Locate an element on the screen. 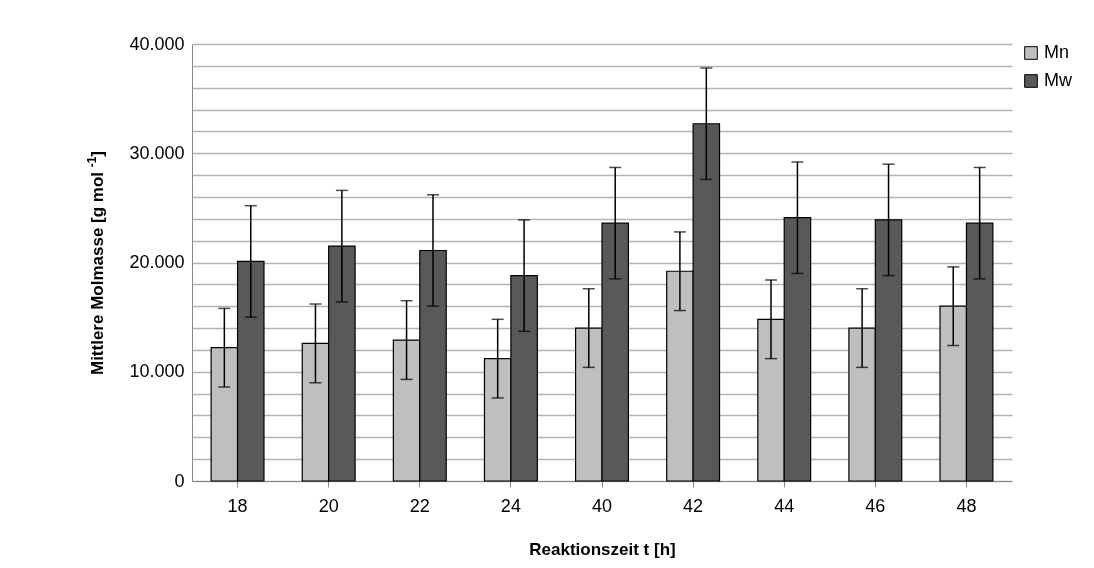 The image size is (1094, 568). y-tick-label: 40.000 is located at coordinates (157, 43).